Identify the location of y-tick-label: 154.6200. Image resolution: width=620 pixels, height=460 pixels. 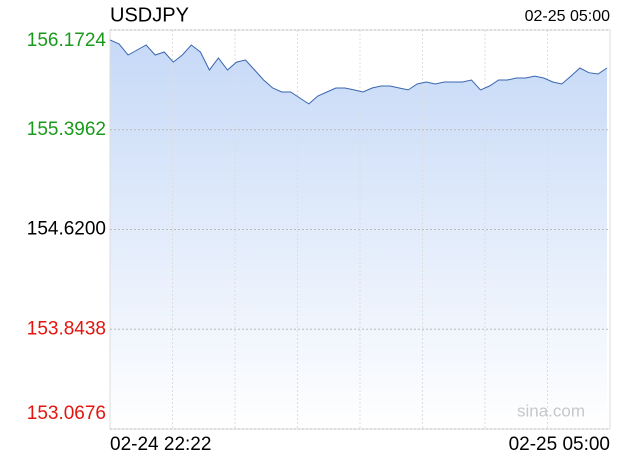
(66, 229).